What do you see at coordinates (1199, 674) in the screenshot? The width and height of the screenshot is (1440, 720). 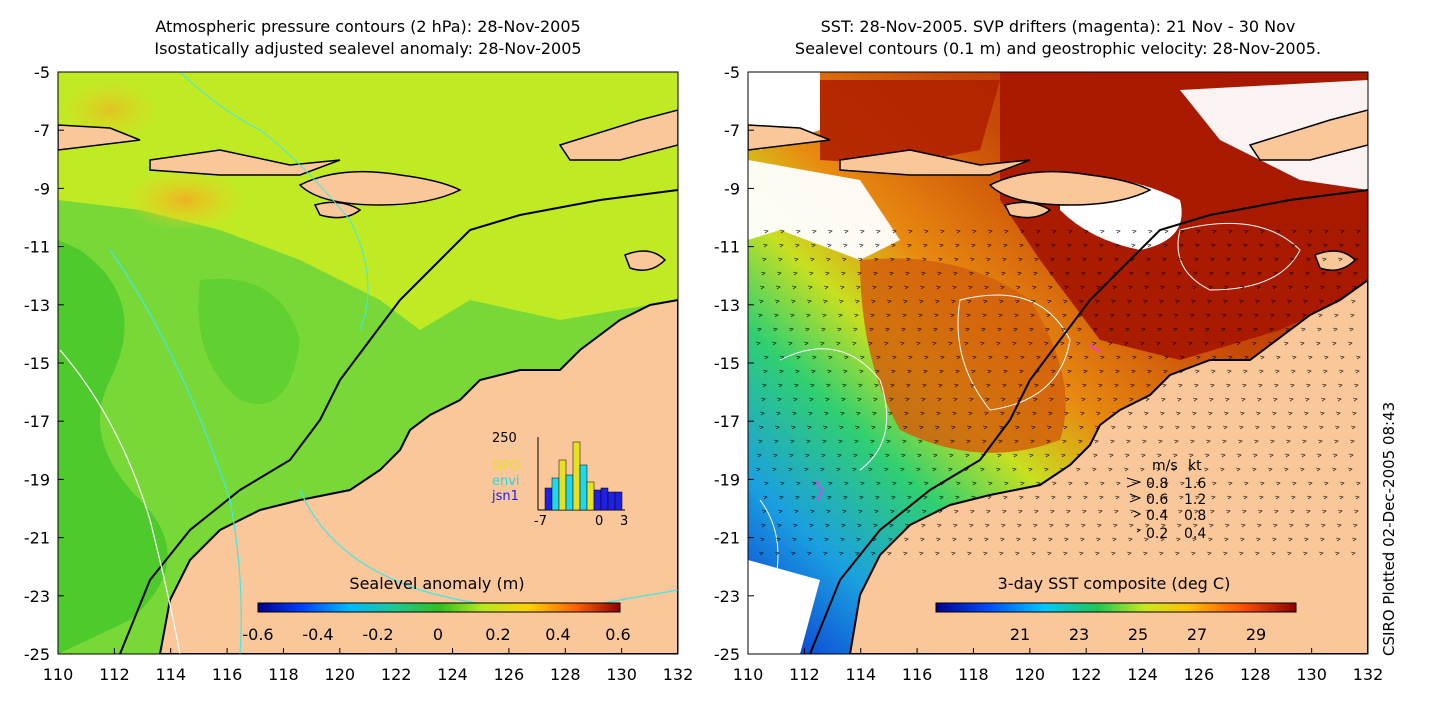 I see `right-x-tick-label: 126` at bounding box center [1199, 674].